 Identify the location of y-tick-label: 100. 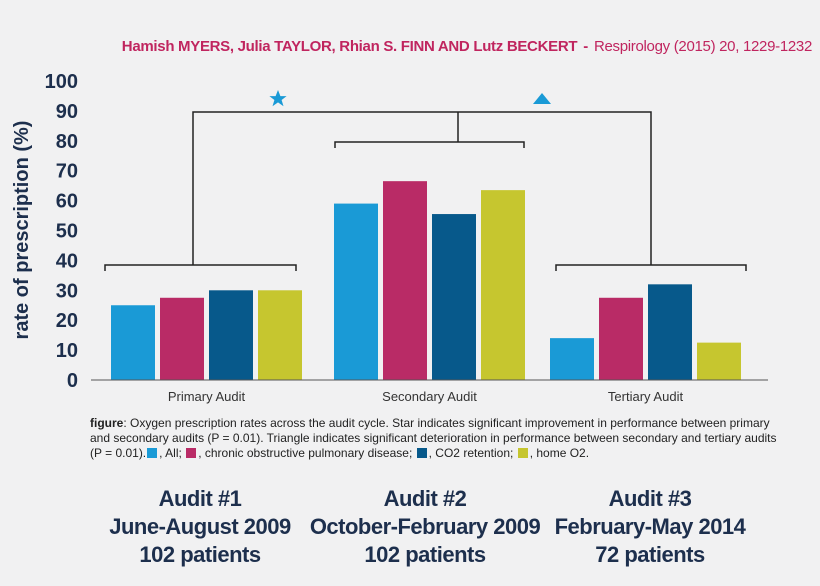
(61, 82).